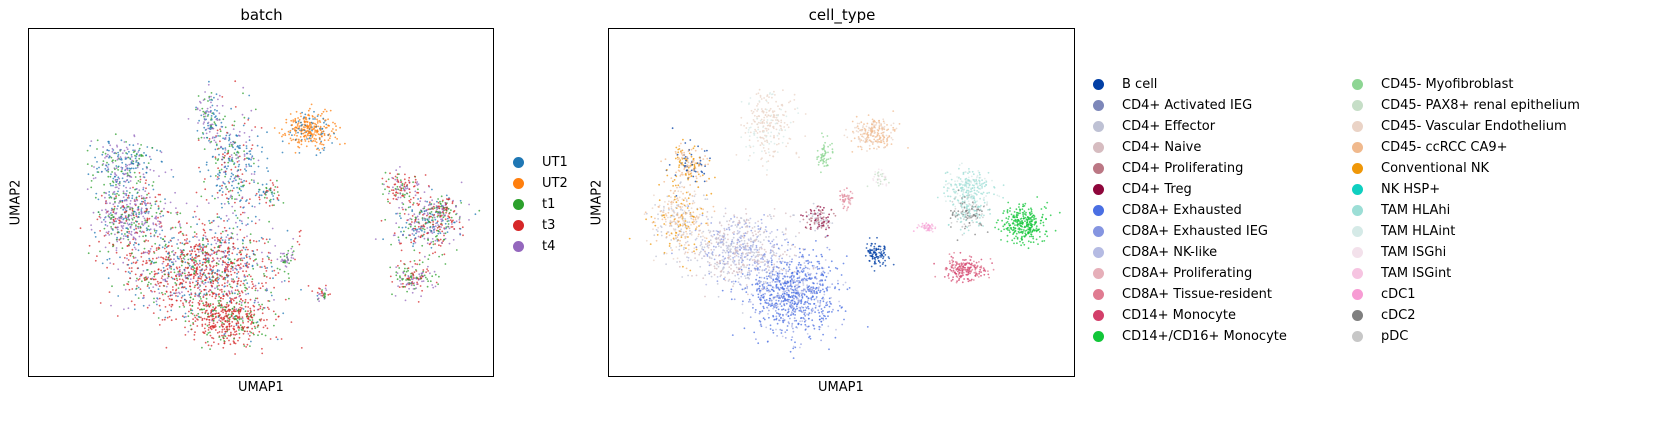  What do you see at coordinates (540, 204) in the screenshot?
I see `legend-column: UT1 UT2 t1 t3 t4` at bounding box center [540, 204].